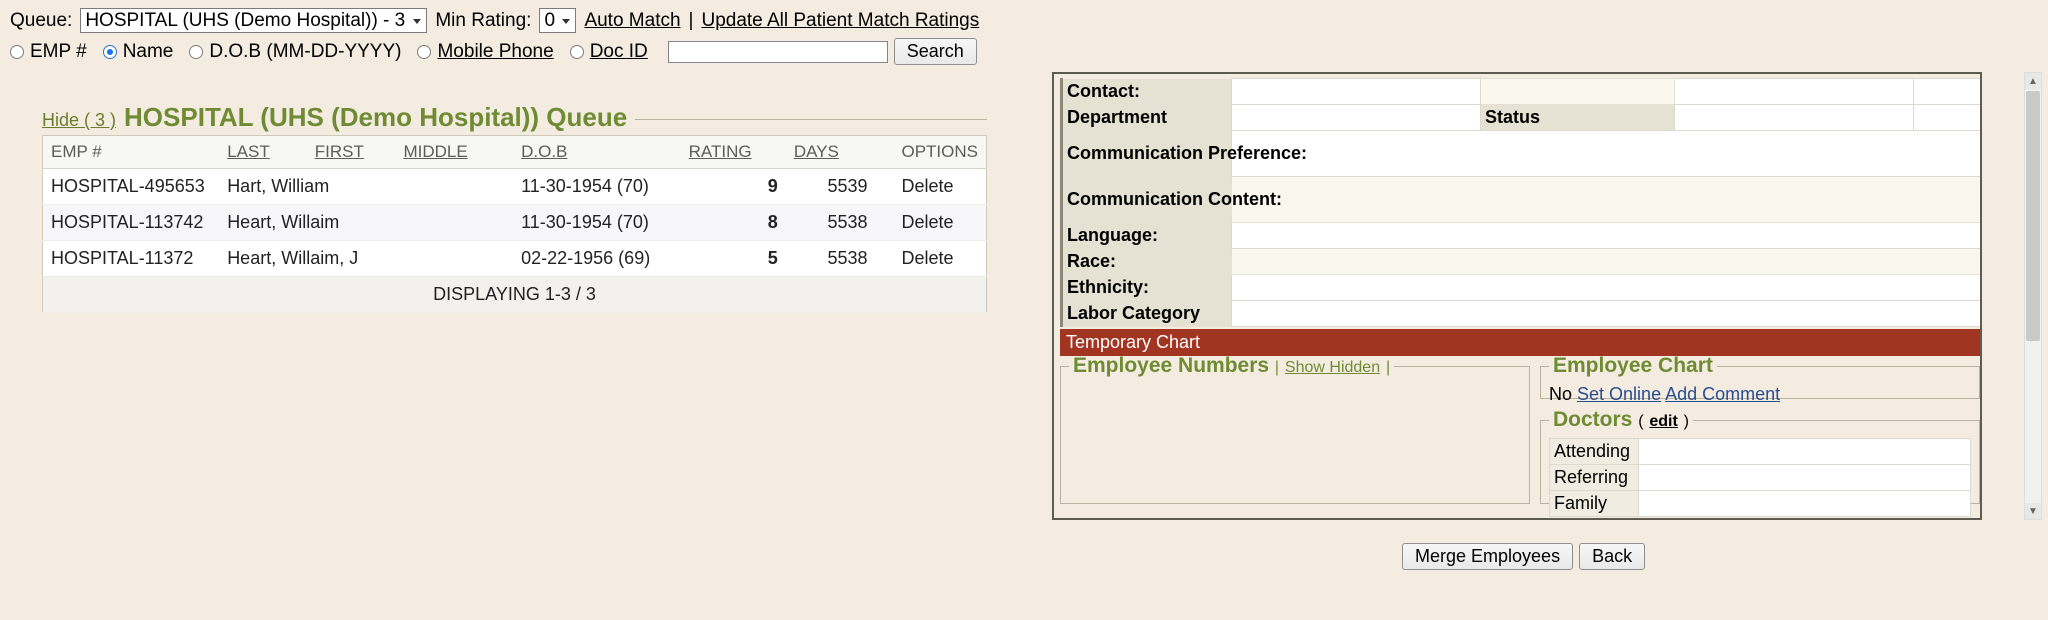 Image resolution: width=2048 pixels, height=620 pixels. Describe the element at coordinates (1605, 313) in the screenshot. I see `labor-category-value` at that location.